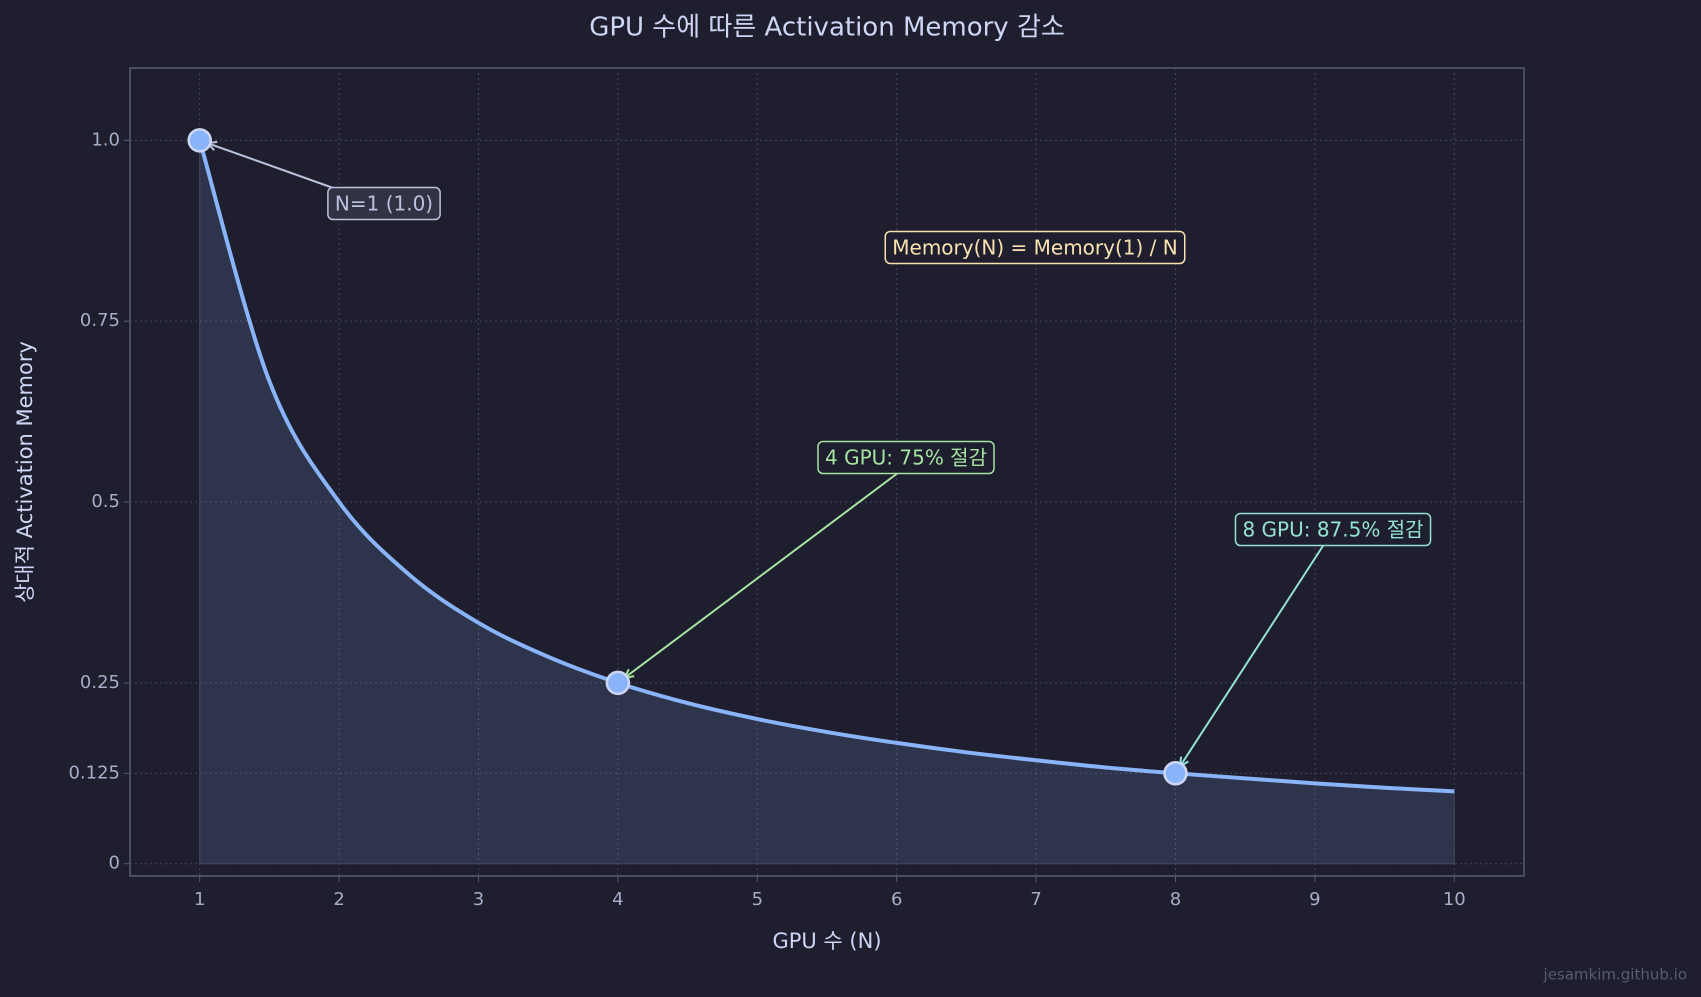  Describe the element at coordinates (1454, 899) in the screenshot. I see `x-tick-label: 10` at that location.